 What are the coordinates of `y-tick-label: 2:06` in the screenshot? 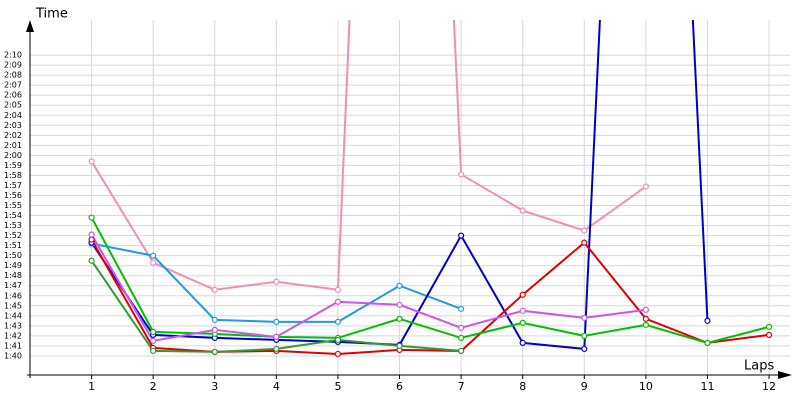 It's located at (13, 95).